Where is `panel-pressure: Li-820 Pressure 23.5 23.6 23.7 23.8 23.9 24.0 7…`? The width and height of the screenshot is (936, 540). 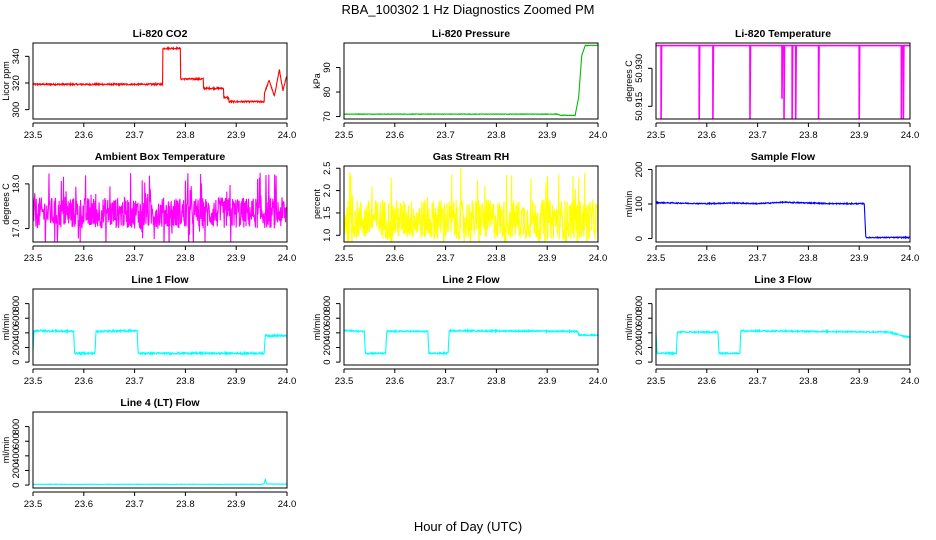 panel-pressure: Li-820 Pressure 23.5 23.6 23.7 23.8 23.9 24.0 7… is located at coordinates (459, 84).